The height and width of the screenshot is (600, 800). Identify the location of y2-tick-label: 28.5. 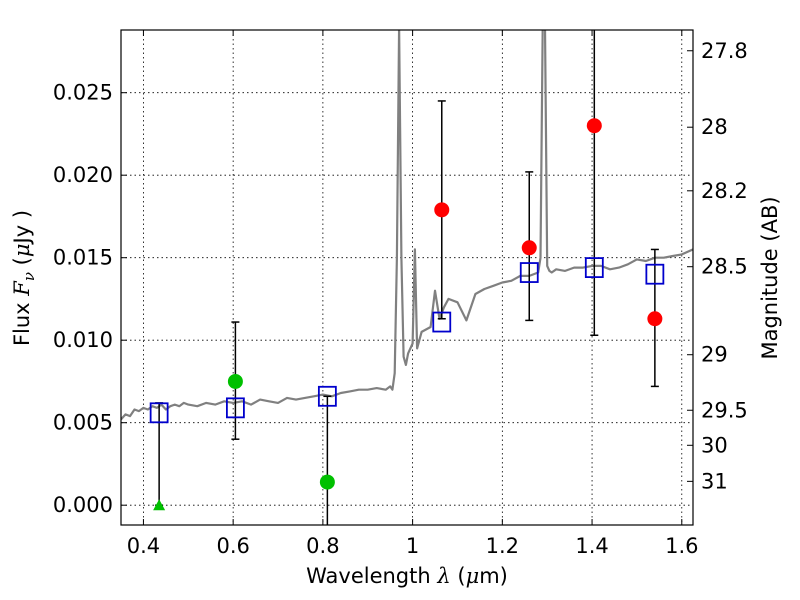
(724, 267).